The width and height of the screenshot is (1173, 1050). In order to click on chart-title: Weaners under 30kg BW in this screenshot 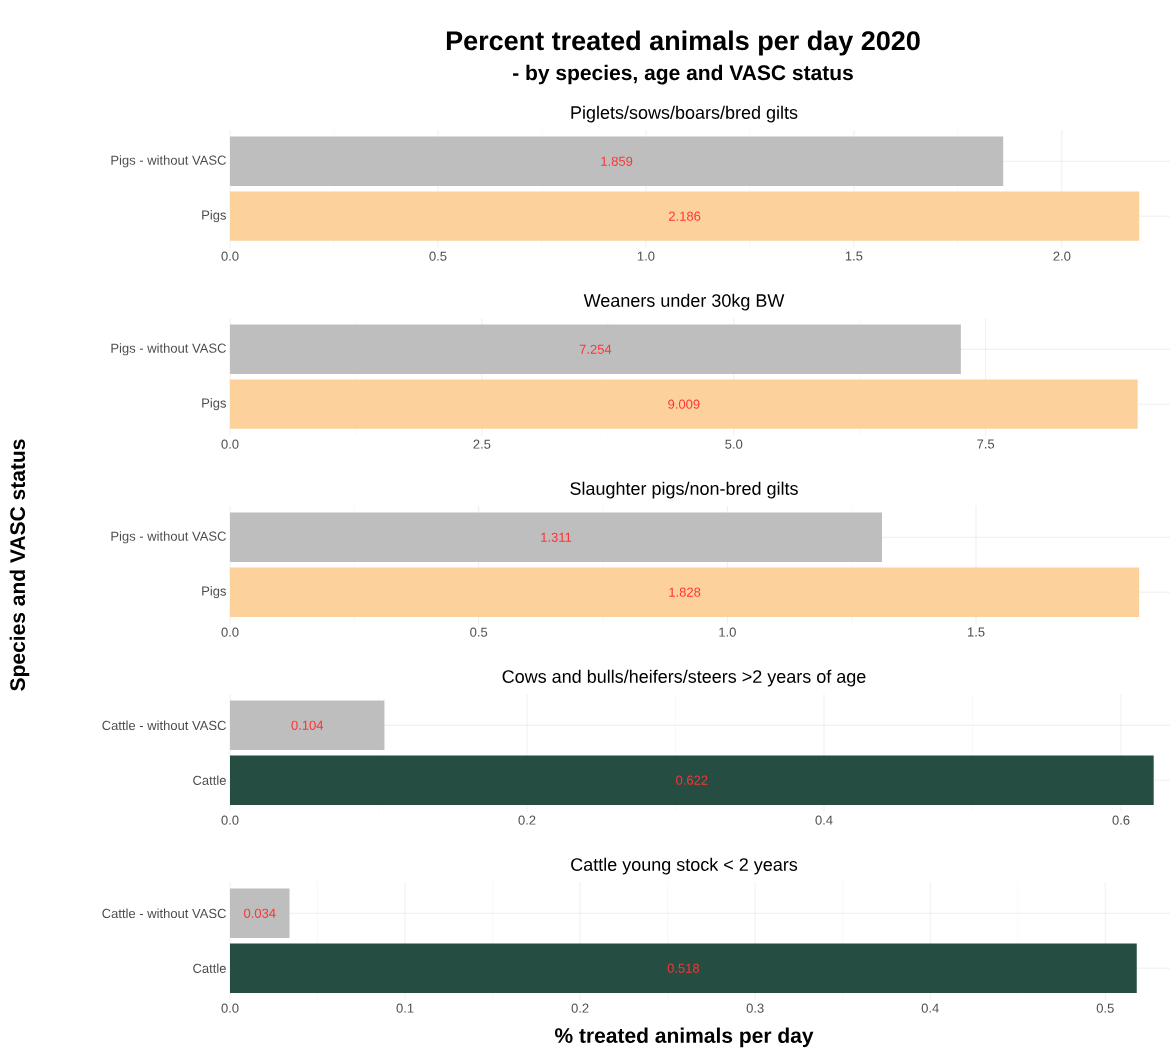, I will do `click(684, 302)`.